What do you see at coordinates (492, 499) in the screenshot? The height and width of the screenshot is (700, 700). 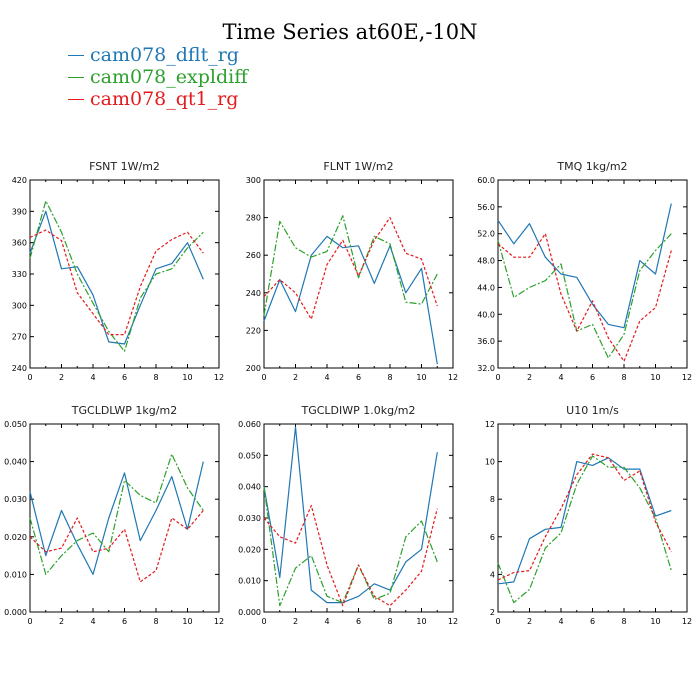 I see `y-tick-label: 8` at bounding box center [492, 499].